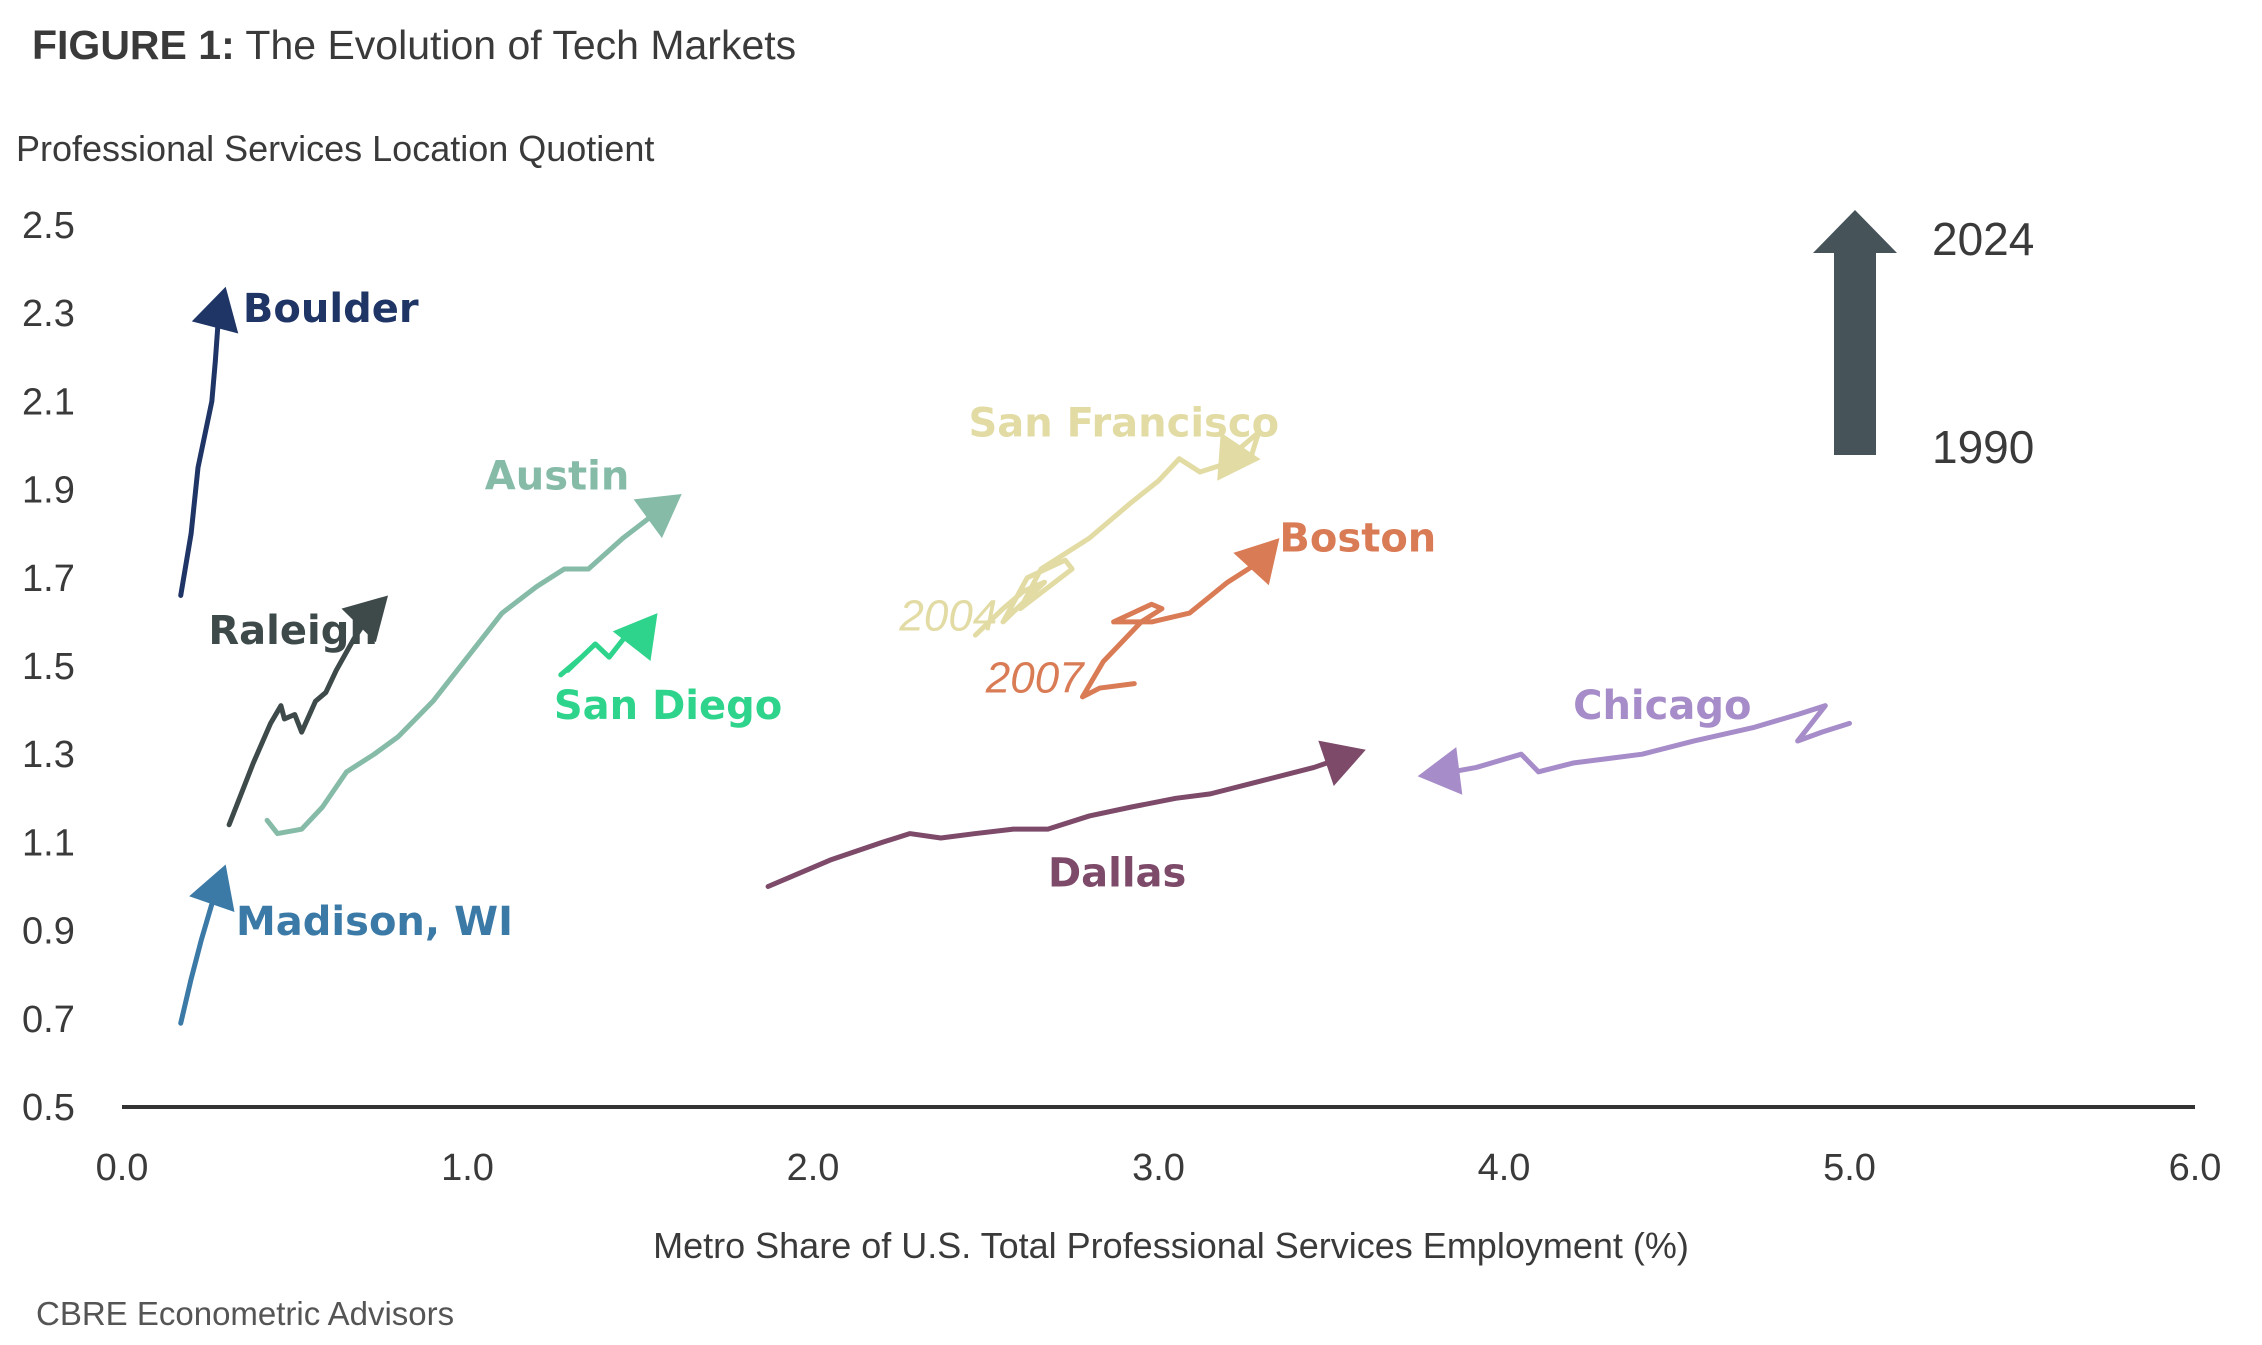 The height and width of the screenshot is (1345, 2262). Describe the element at coordinates (1440, 771) in the screenshot. I see `series-arrowhead-chicago` at that location.